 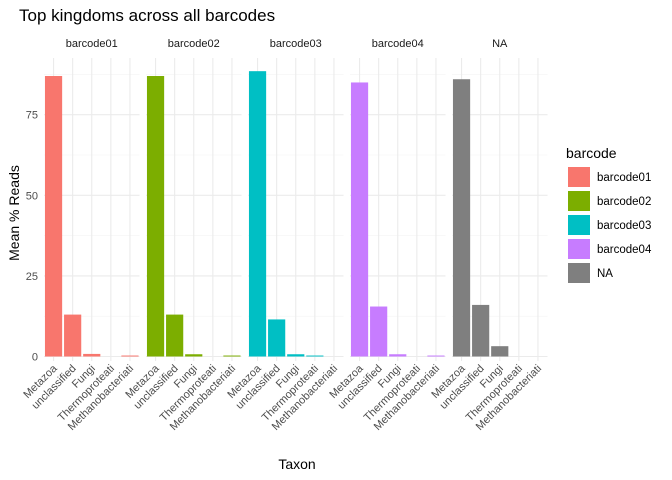 I want to click on legend-label: barcode04, so click(x=624, y=250).